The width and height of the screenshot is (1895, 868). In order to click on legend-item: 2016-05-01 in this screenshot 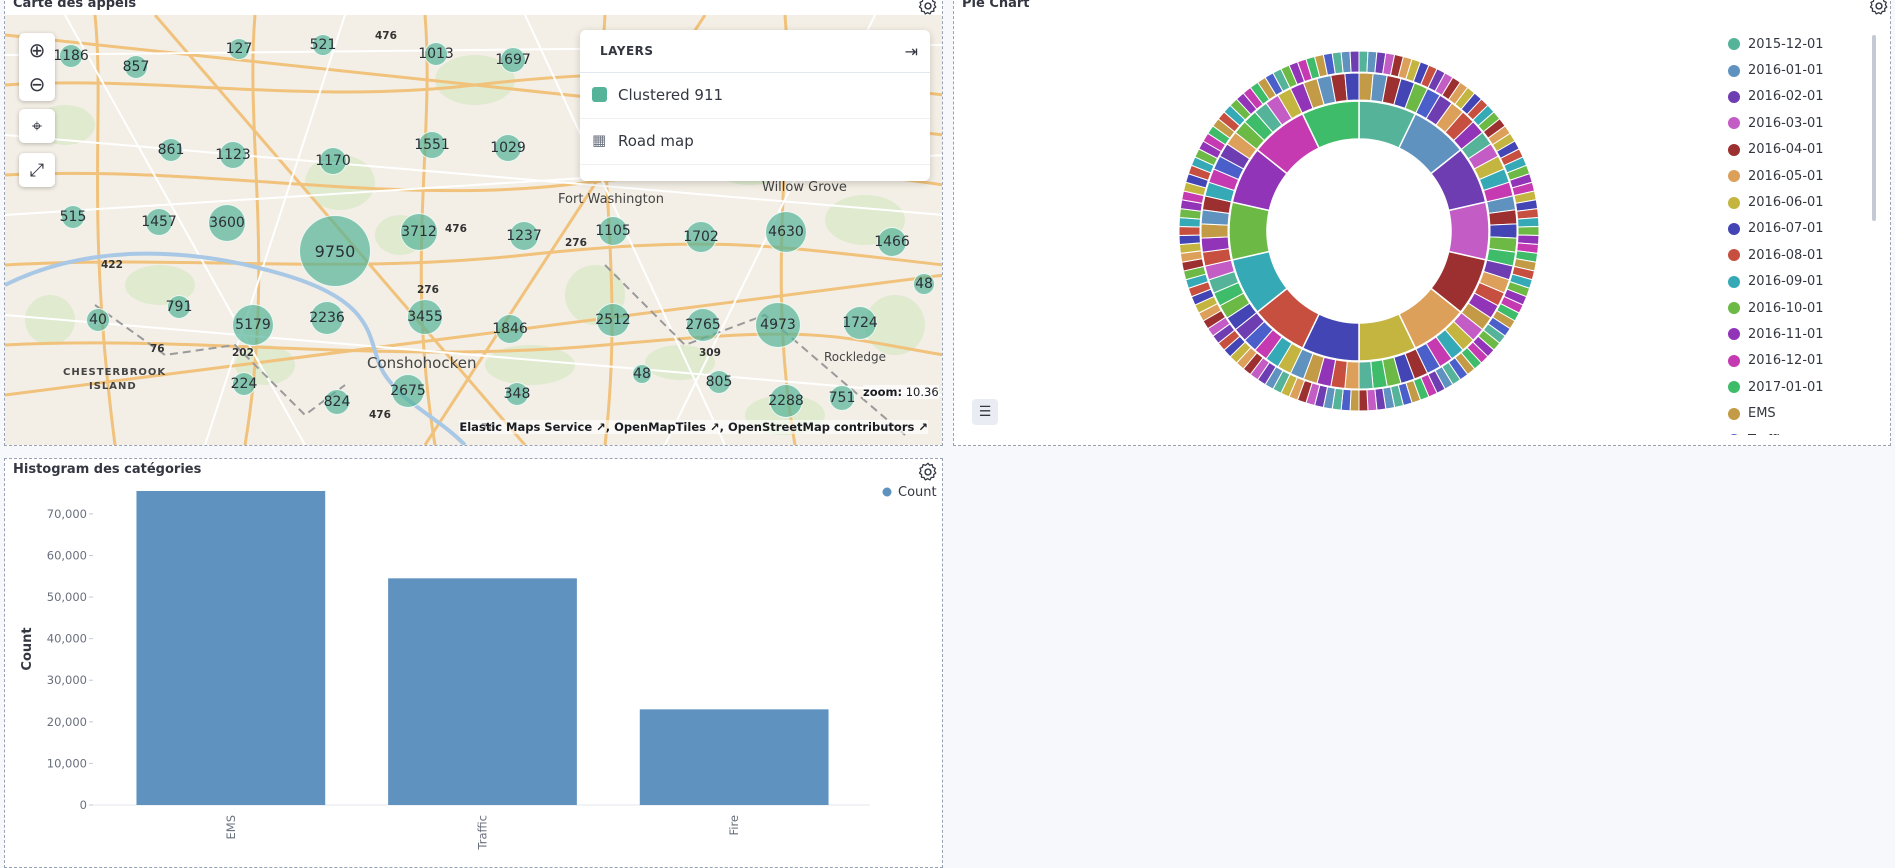, I will do `click(1800, 176)`.